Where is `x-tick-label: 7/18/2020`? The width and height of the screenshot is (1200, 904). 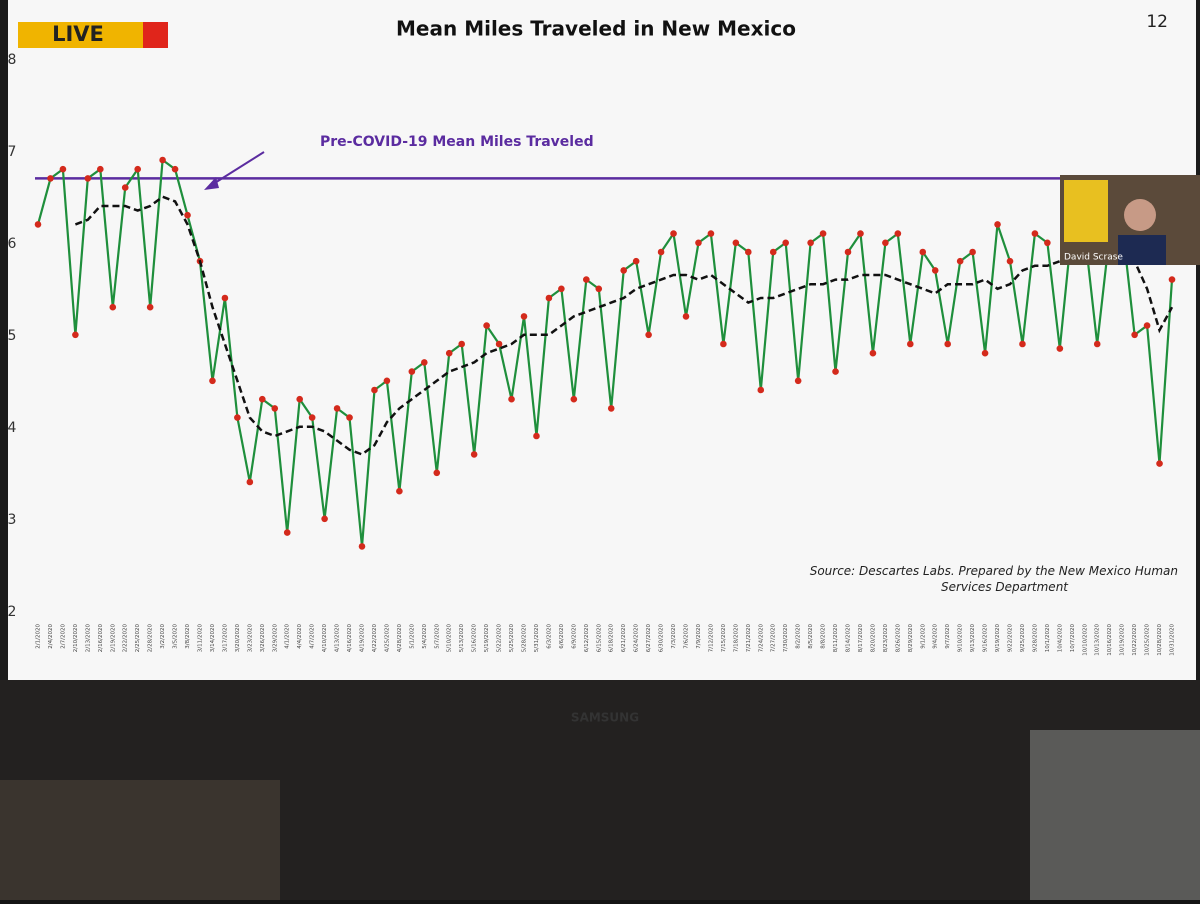
x-tick-label: 7/18/2020 is located at coordinates (736, 638).